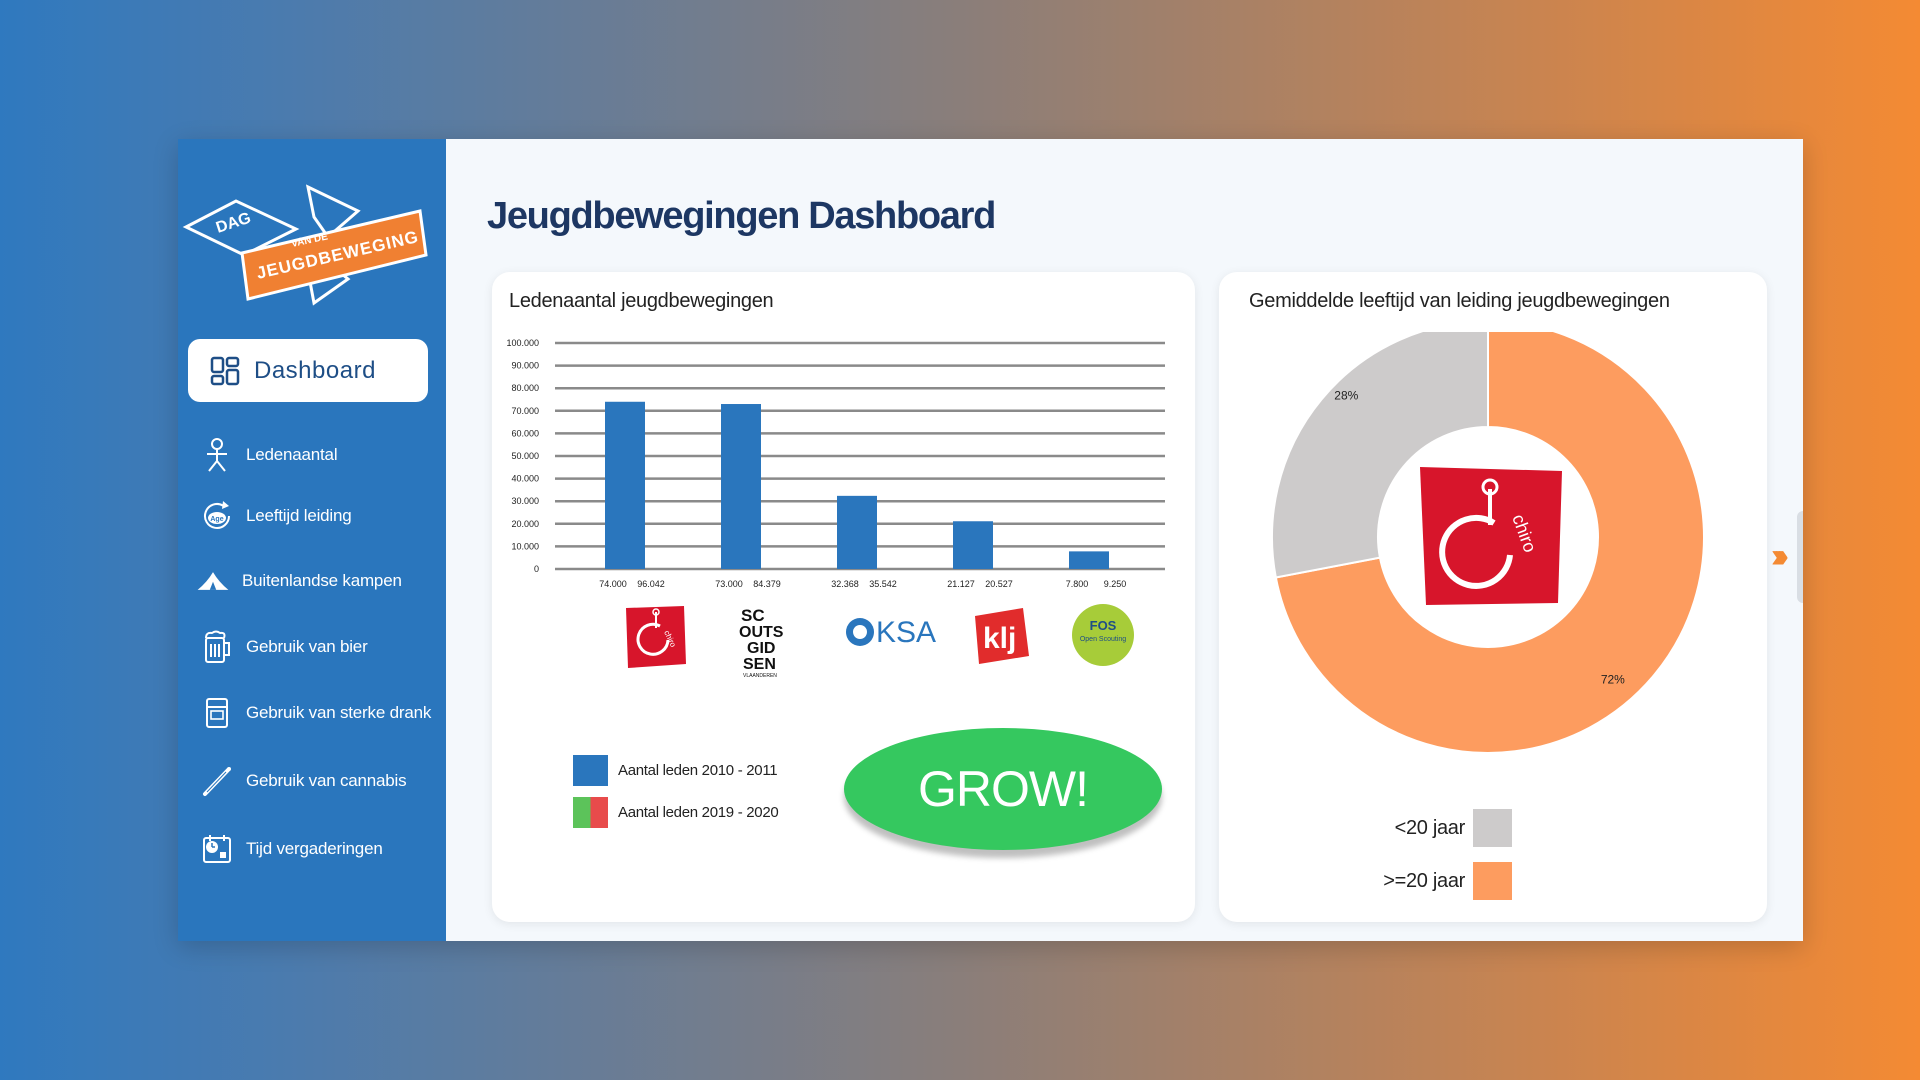 The height and width of the screenshot is (1080, 1920). What do you see at coordinates (216, 519) in the screenshot?
I see `svg-text: Age` at bounding box center [216, 519].